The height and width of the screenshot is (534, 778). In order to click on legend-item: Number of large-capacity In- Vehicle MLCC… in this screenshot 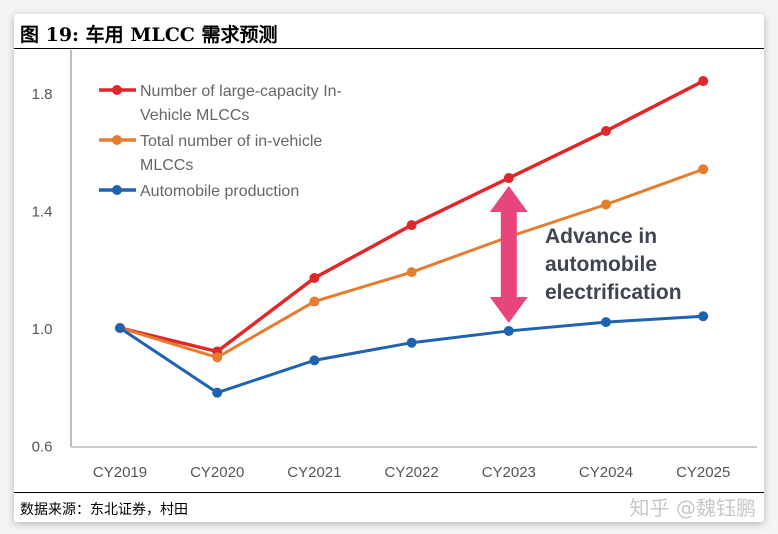, I will do `click(220, 103)`.